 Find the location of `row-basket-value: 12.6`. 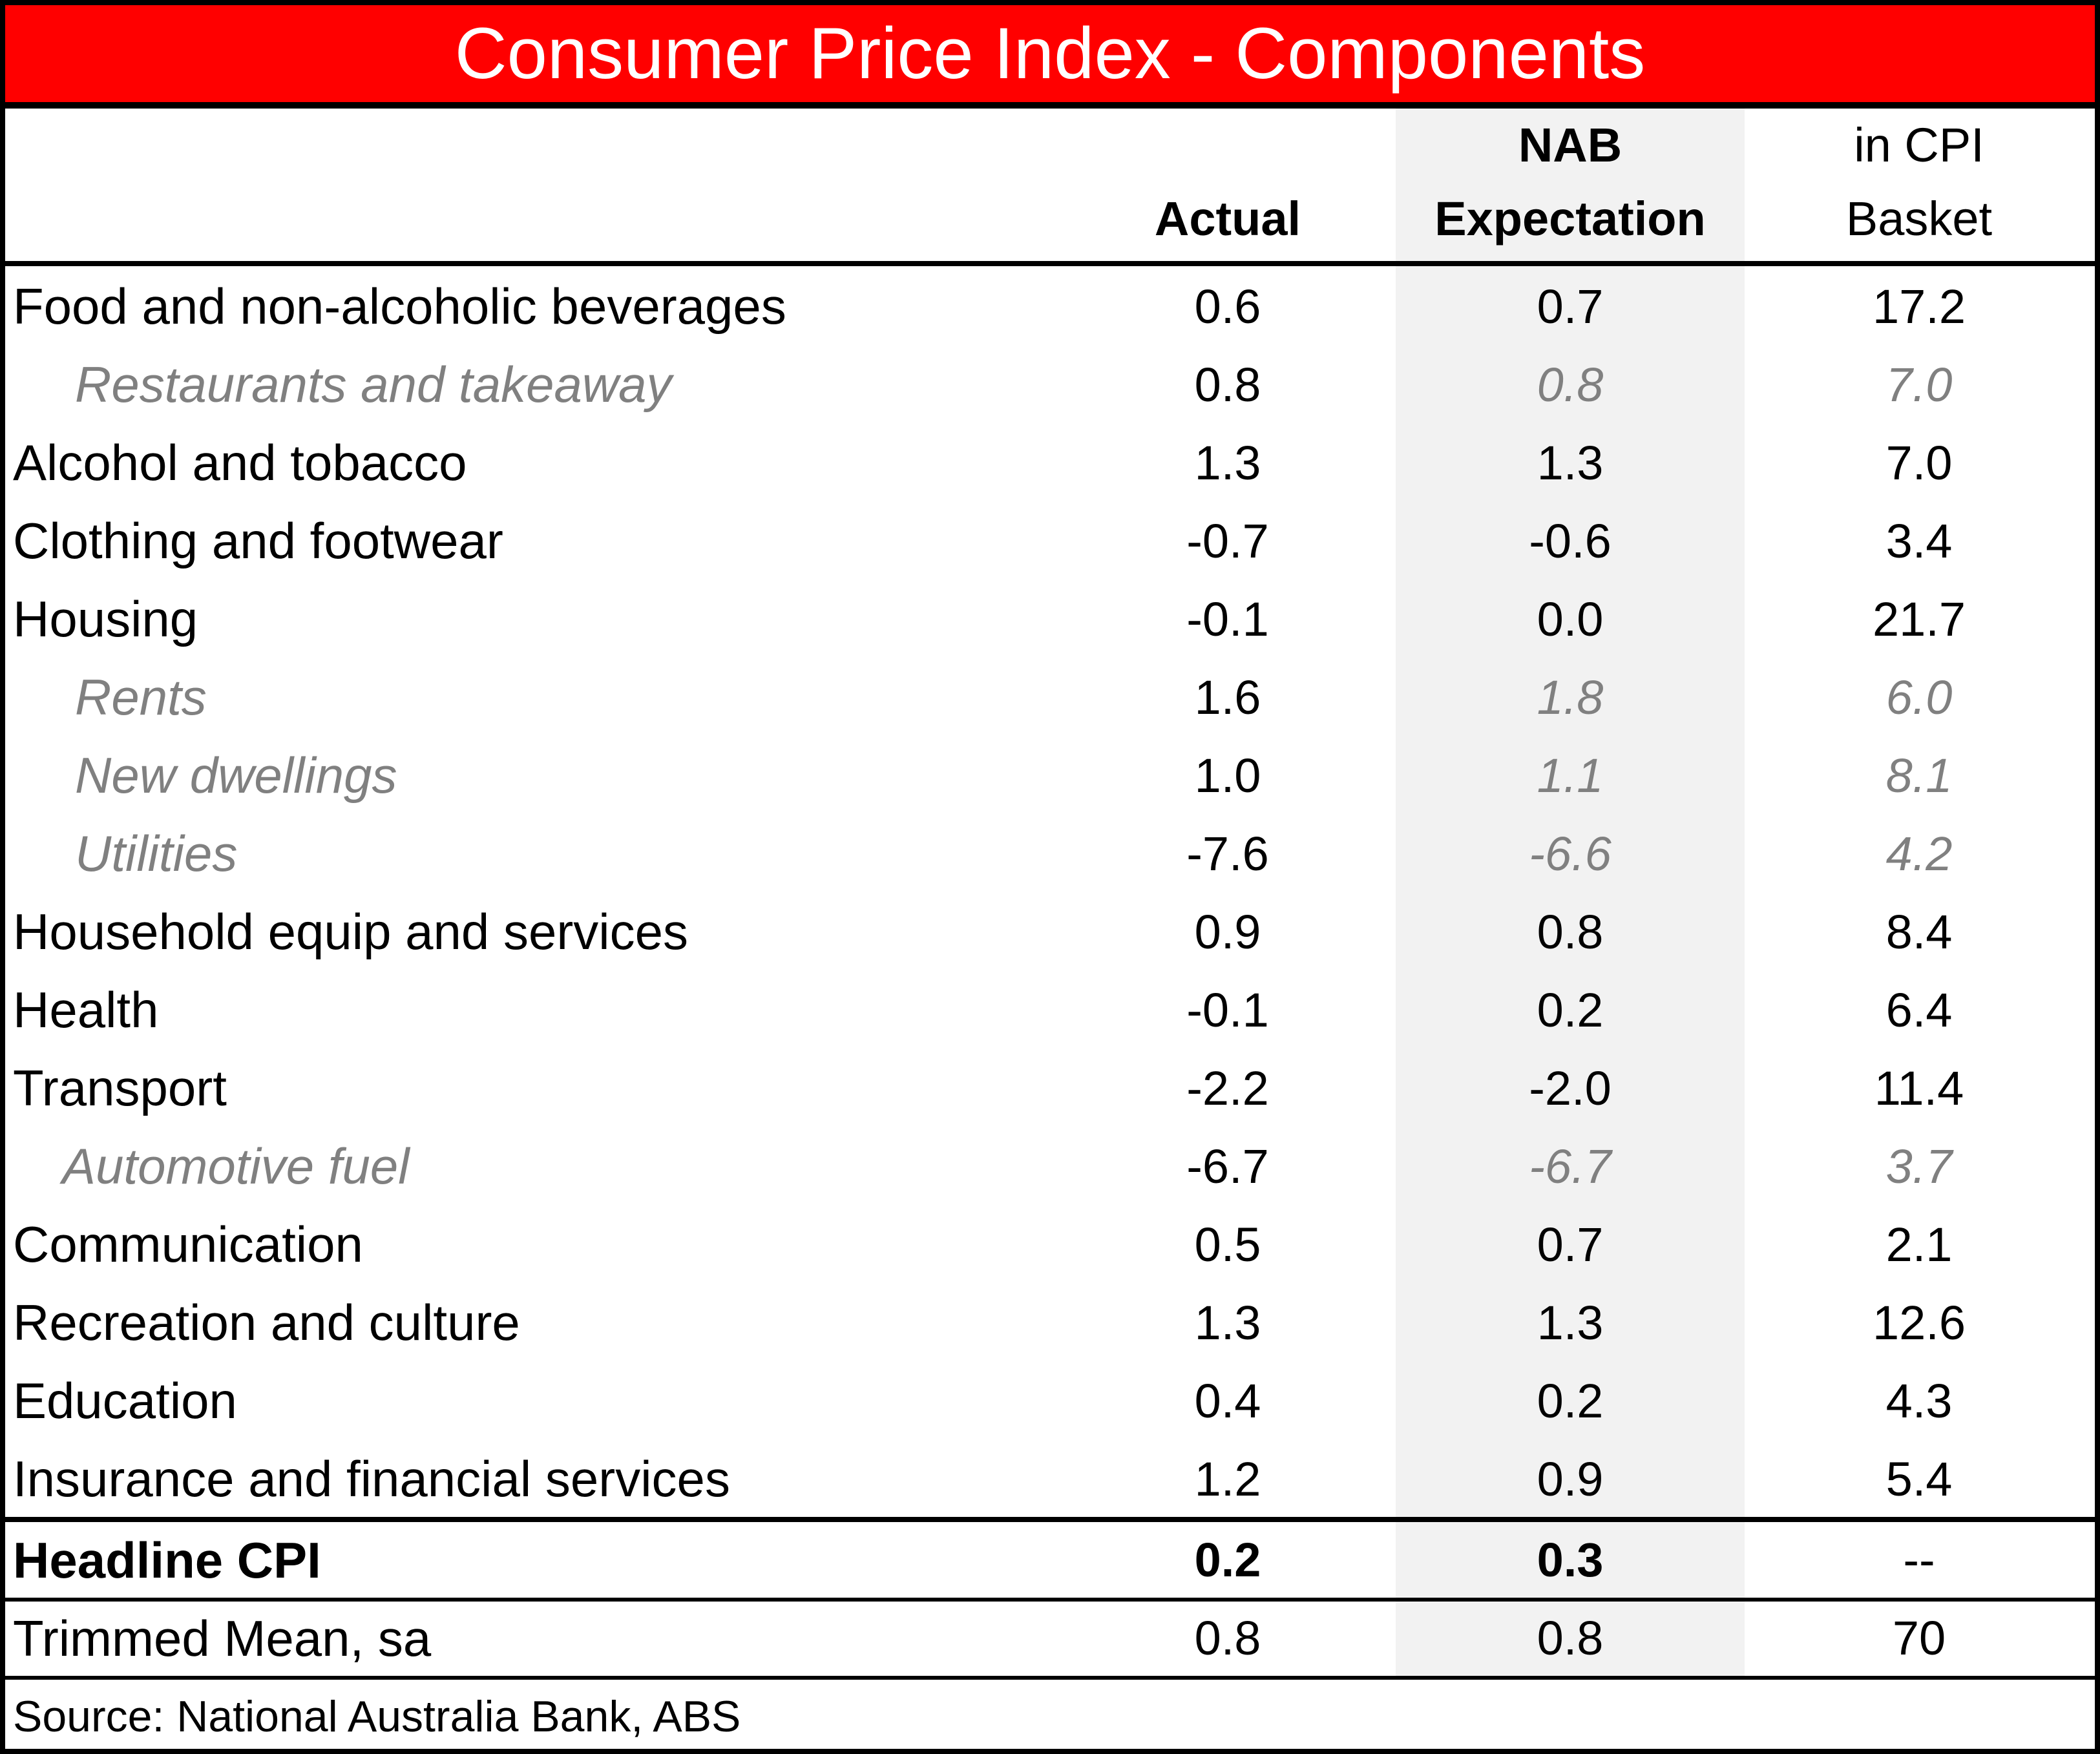

row-basket-value: 12.6 is located at coordinates (1919, 1323).